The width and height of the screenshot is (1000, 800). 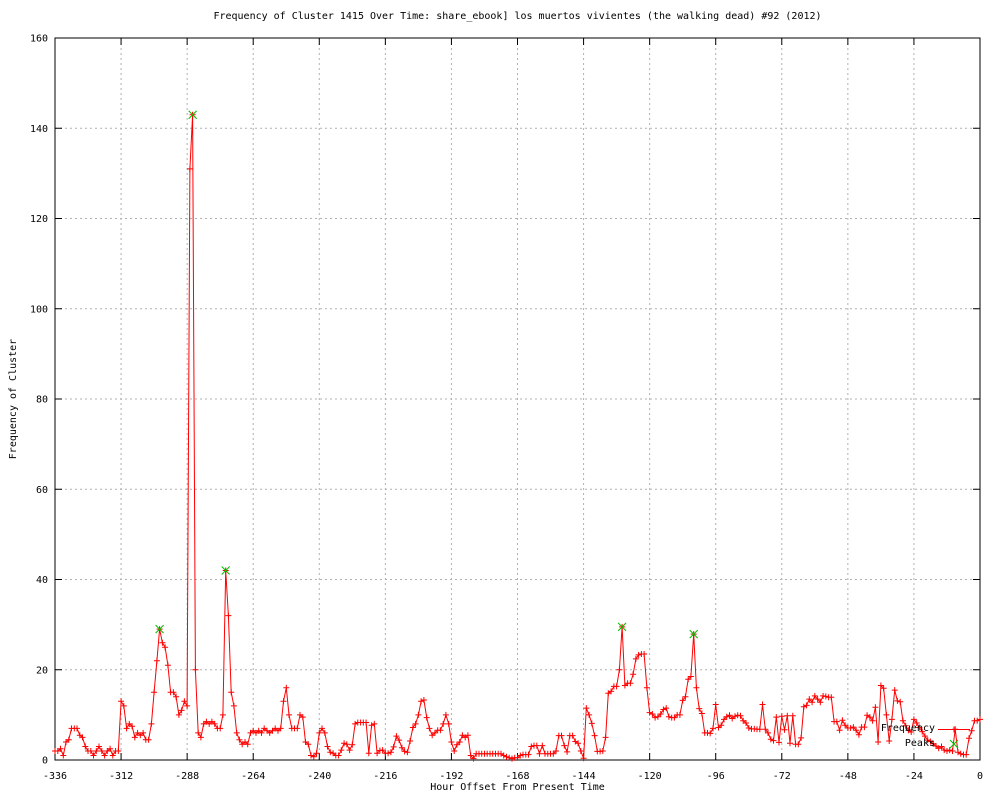 I want to click on x-tick-label: -288, so click(x=187, y=776).